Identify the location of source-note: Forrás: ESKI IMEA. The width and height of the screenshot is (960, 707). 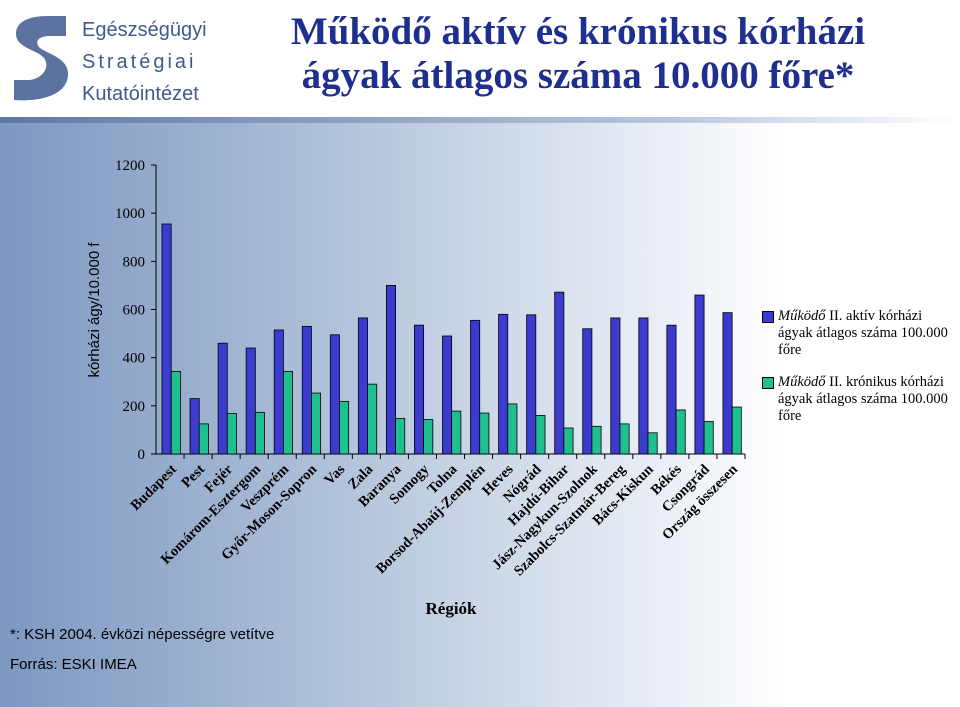
(73, 664).